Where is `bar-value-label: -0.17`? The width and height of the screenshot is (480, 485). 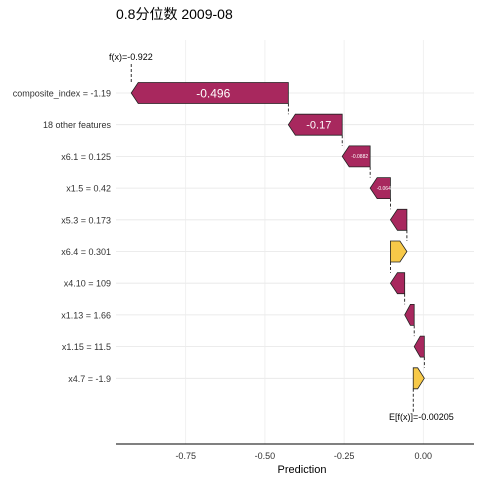 bar-value-label: -0.17 is located at coordinates (318, 126).